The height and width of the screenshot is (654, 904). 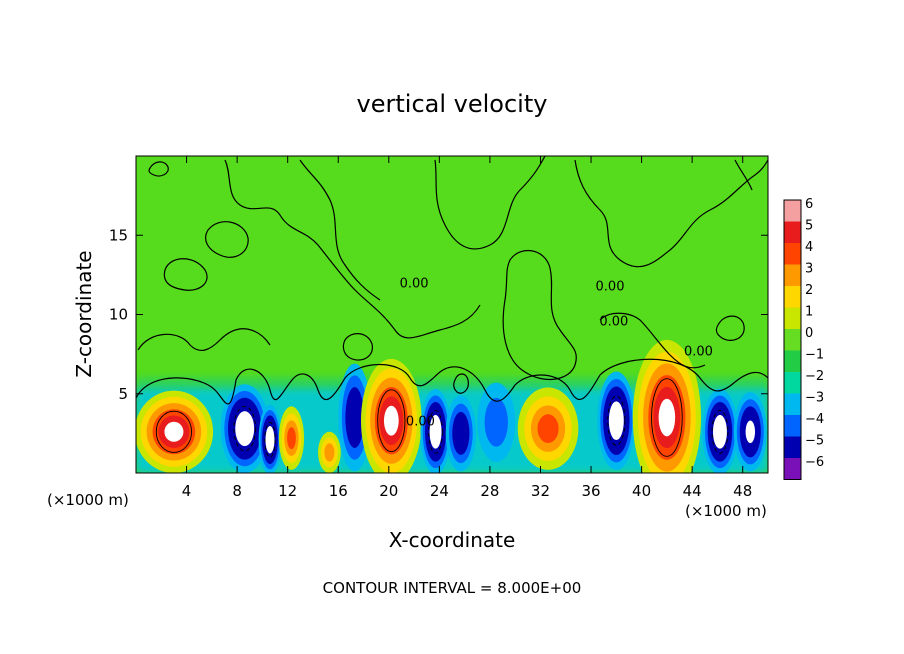 I want to click on y-axis-label: Z-coordinate, so click(x=84, y=313).